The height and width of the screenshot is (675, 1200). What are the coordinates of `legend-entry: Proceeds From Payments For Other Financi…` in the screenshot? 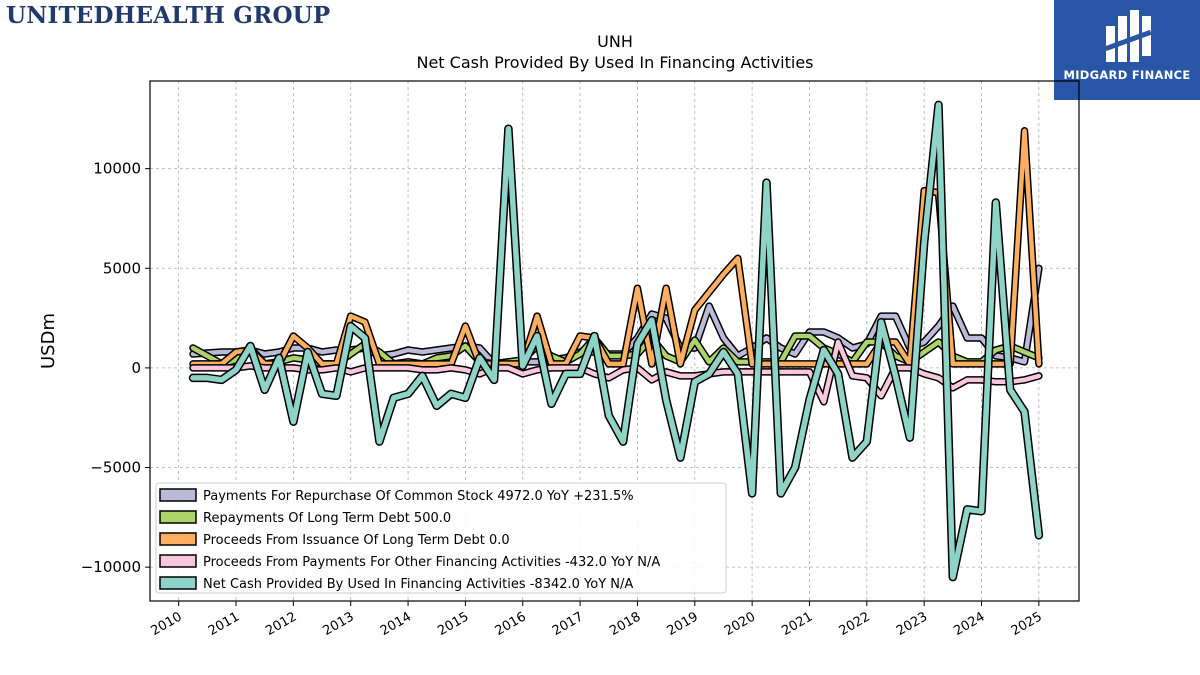 It's located at (431, 562).